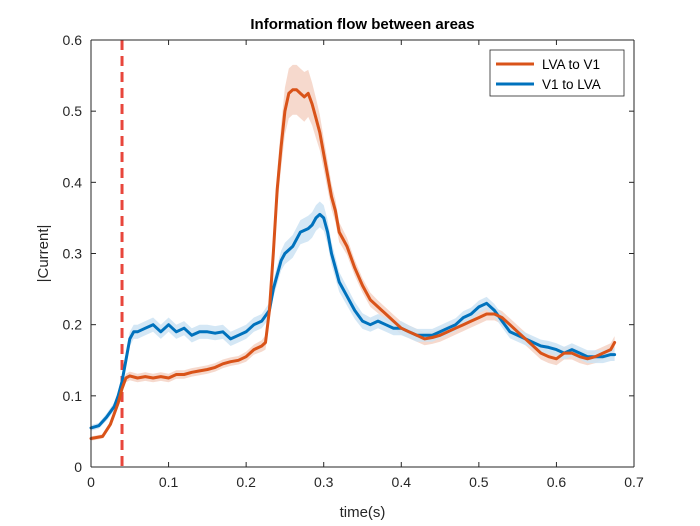  Describe the element at coordinates (78, 467) in the screenshot. I see `y-tick-label: 0` at that location.